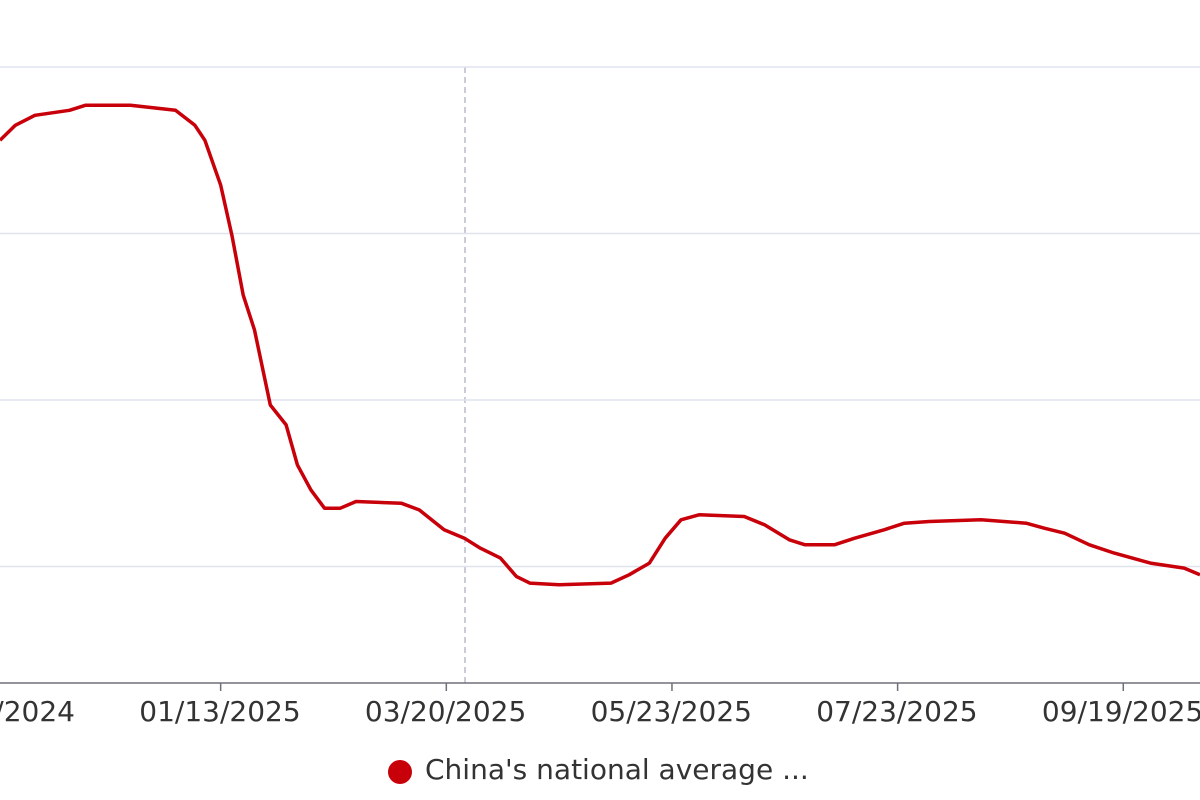 Image resolution: width=1200 pixels, height=800 pixels. Describe the element at coordinates (219, 711) in the screenshot. I see `x-tick-label: 01/13/2025` at that location.